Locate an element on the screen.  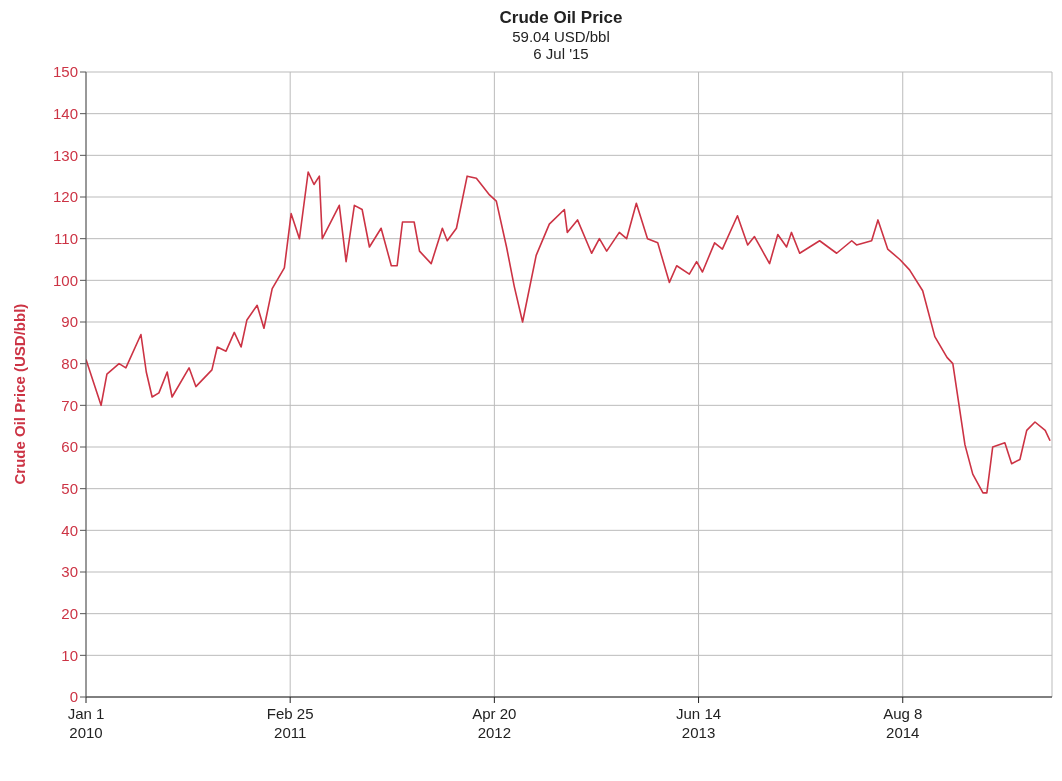
x-tick-label: Jan 1 2010 is located at coordinates (86, 723).